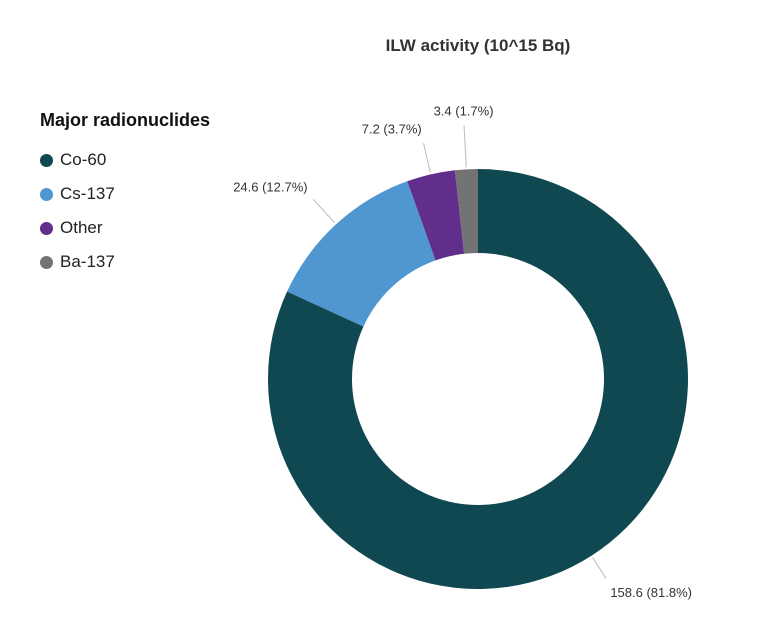 This screenshot has width=780, height=633. I want to click on legend-item-other: Other, so click(125, 228).